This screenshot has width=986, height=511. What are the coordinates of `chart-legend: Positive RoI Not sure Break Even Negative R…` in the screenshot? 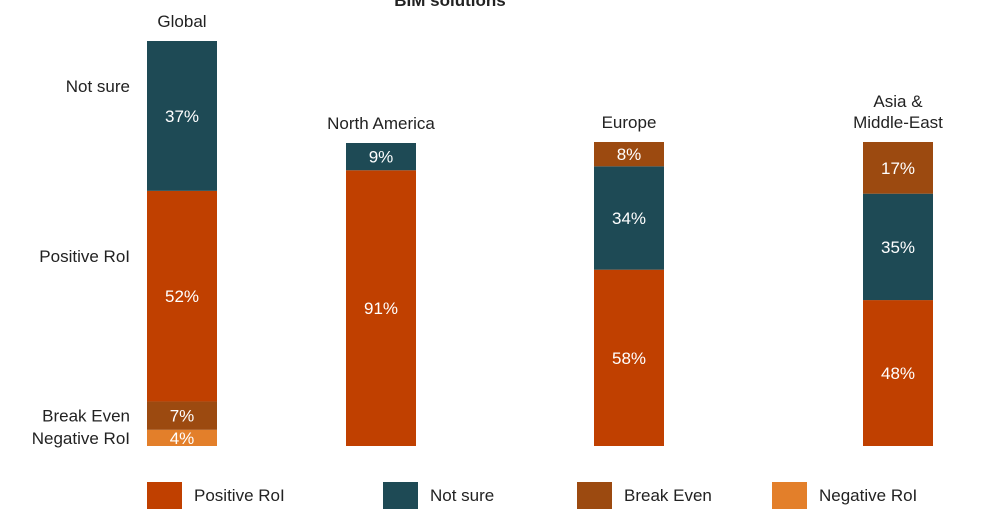 It's located at (493, 496).